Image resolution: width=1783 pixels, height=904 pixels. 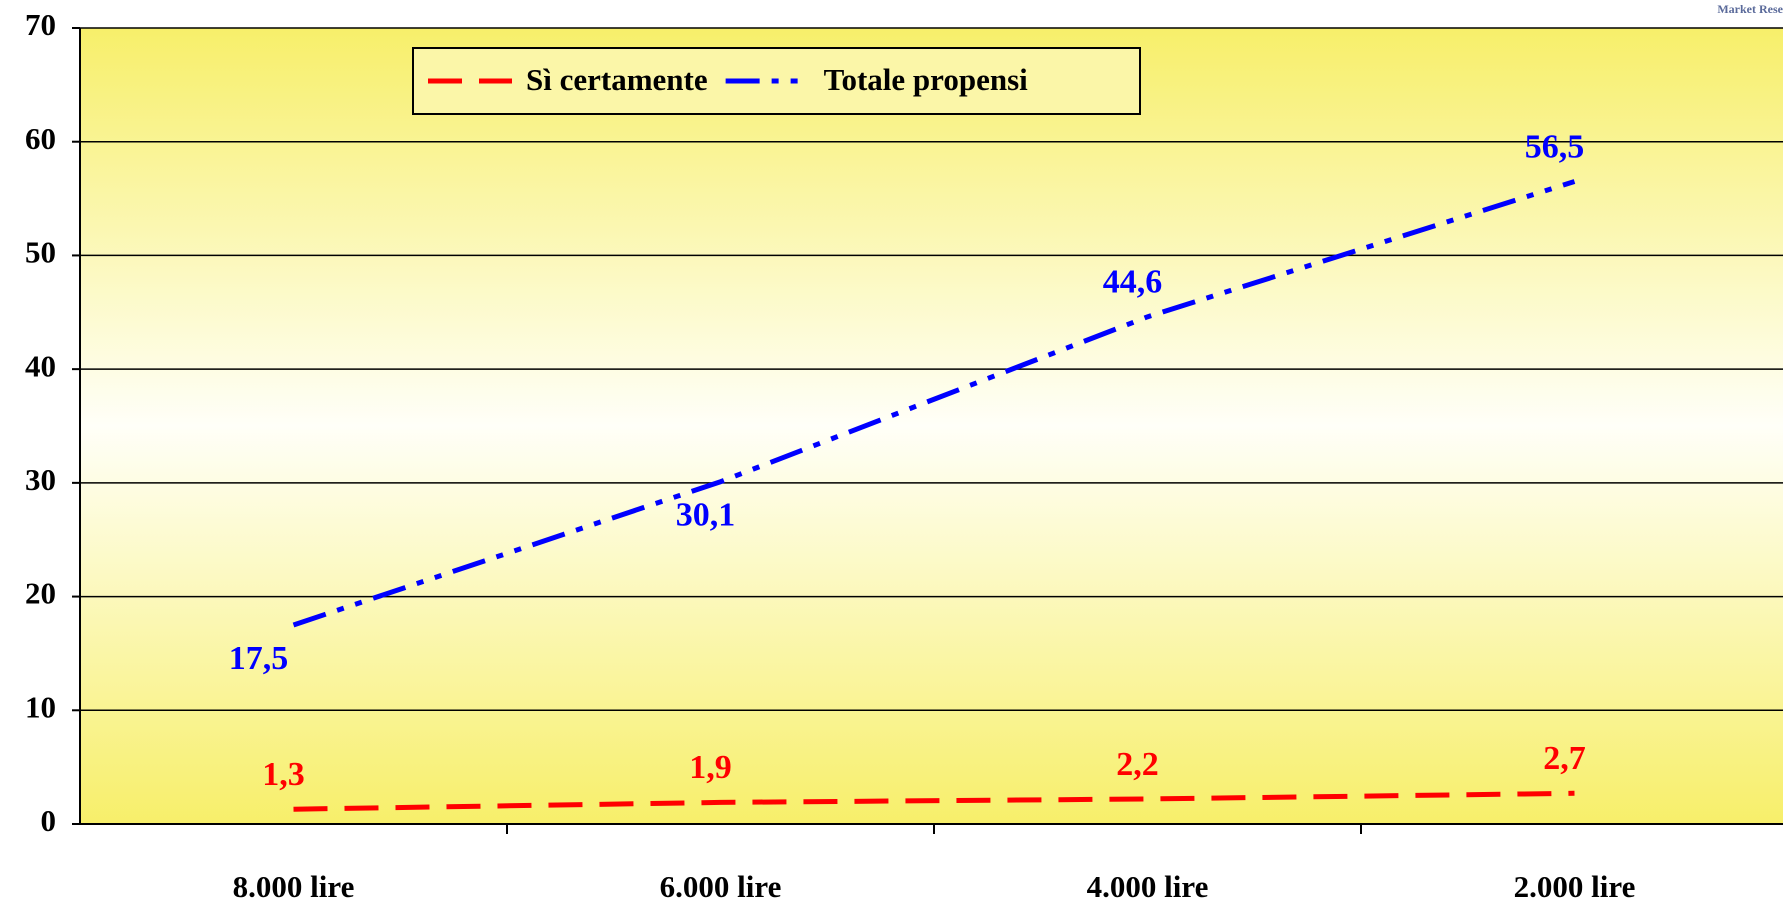 I want to click on x-tick-label: 2.000 lire, so click(x=1575, y=886).